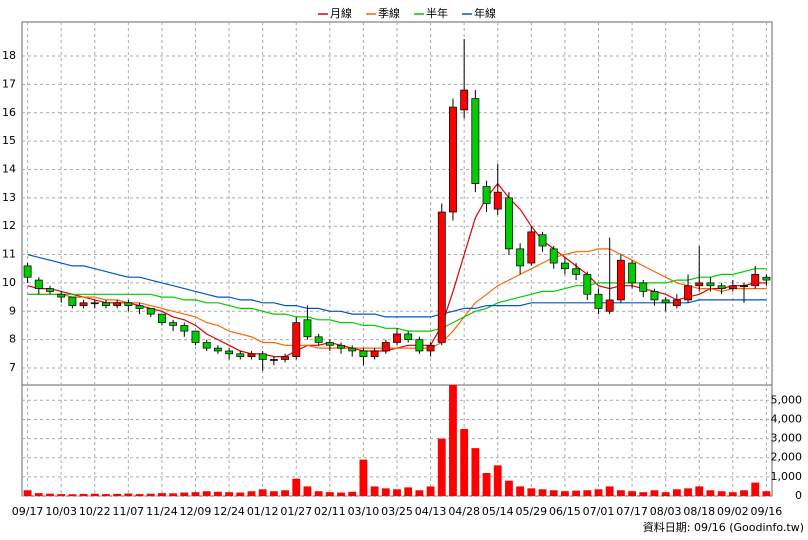 The width and height of the screenshot is (808, 540). I want to click on x-tick-label: 12/09, so click(196, 511).